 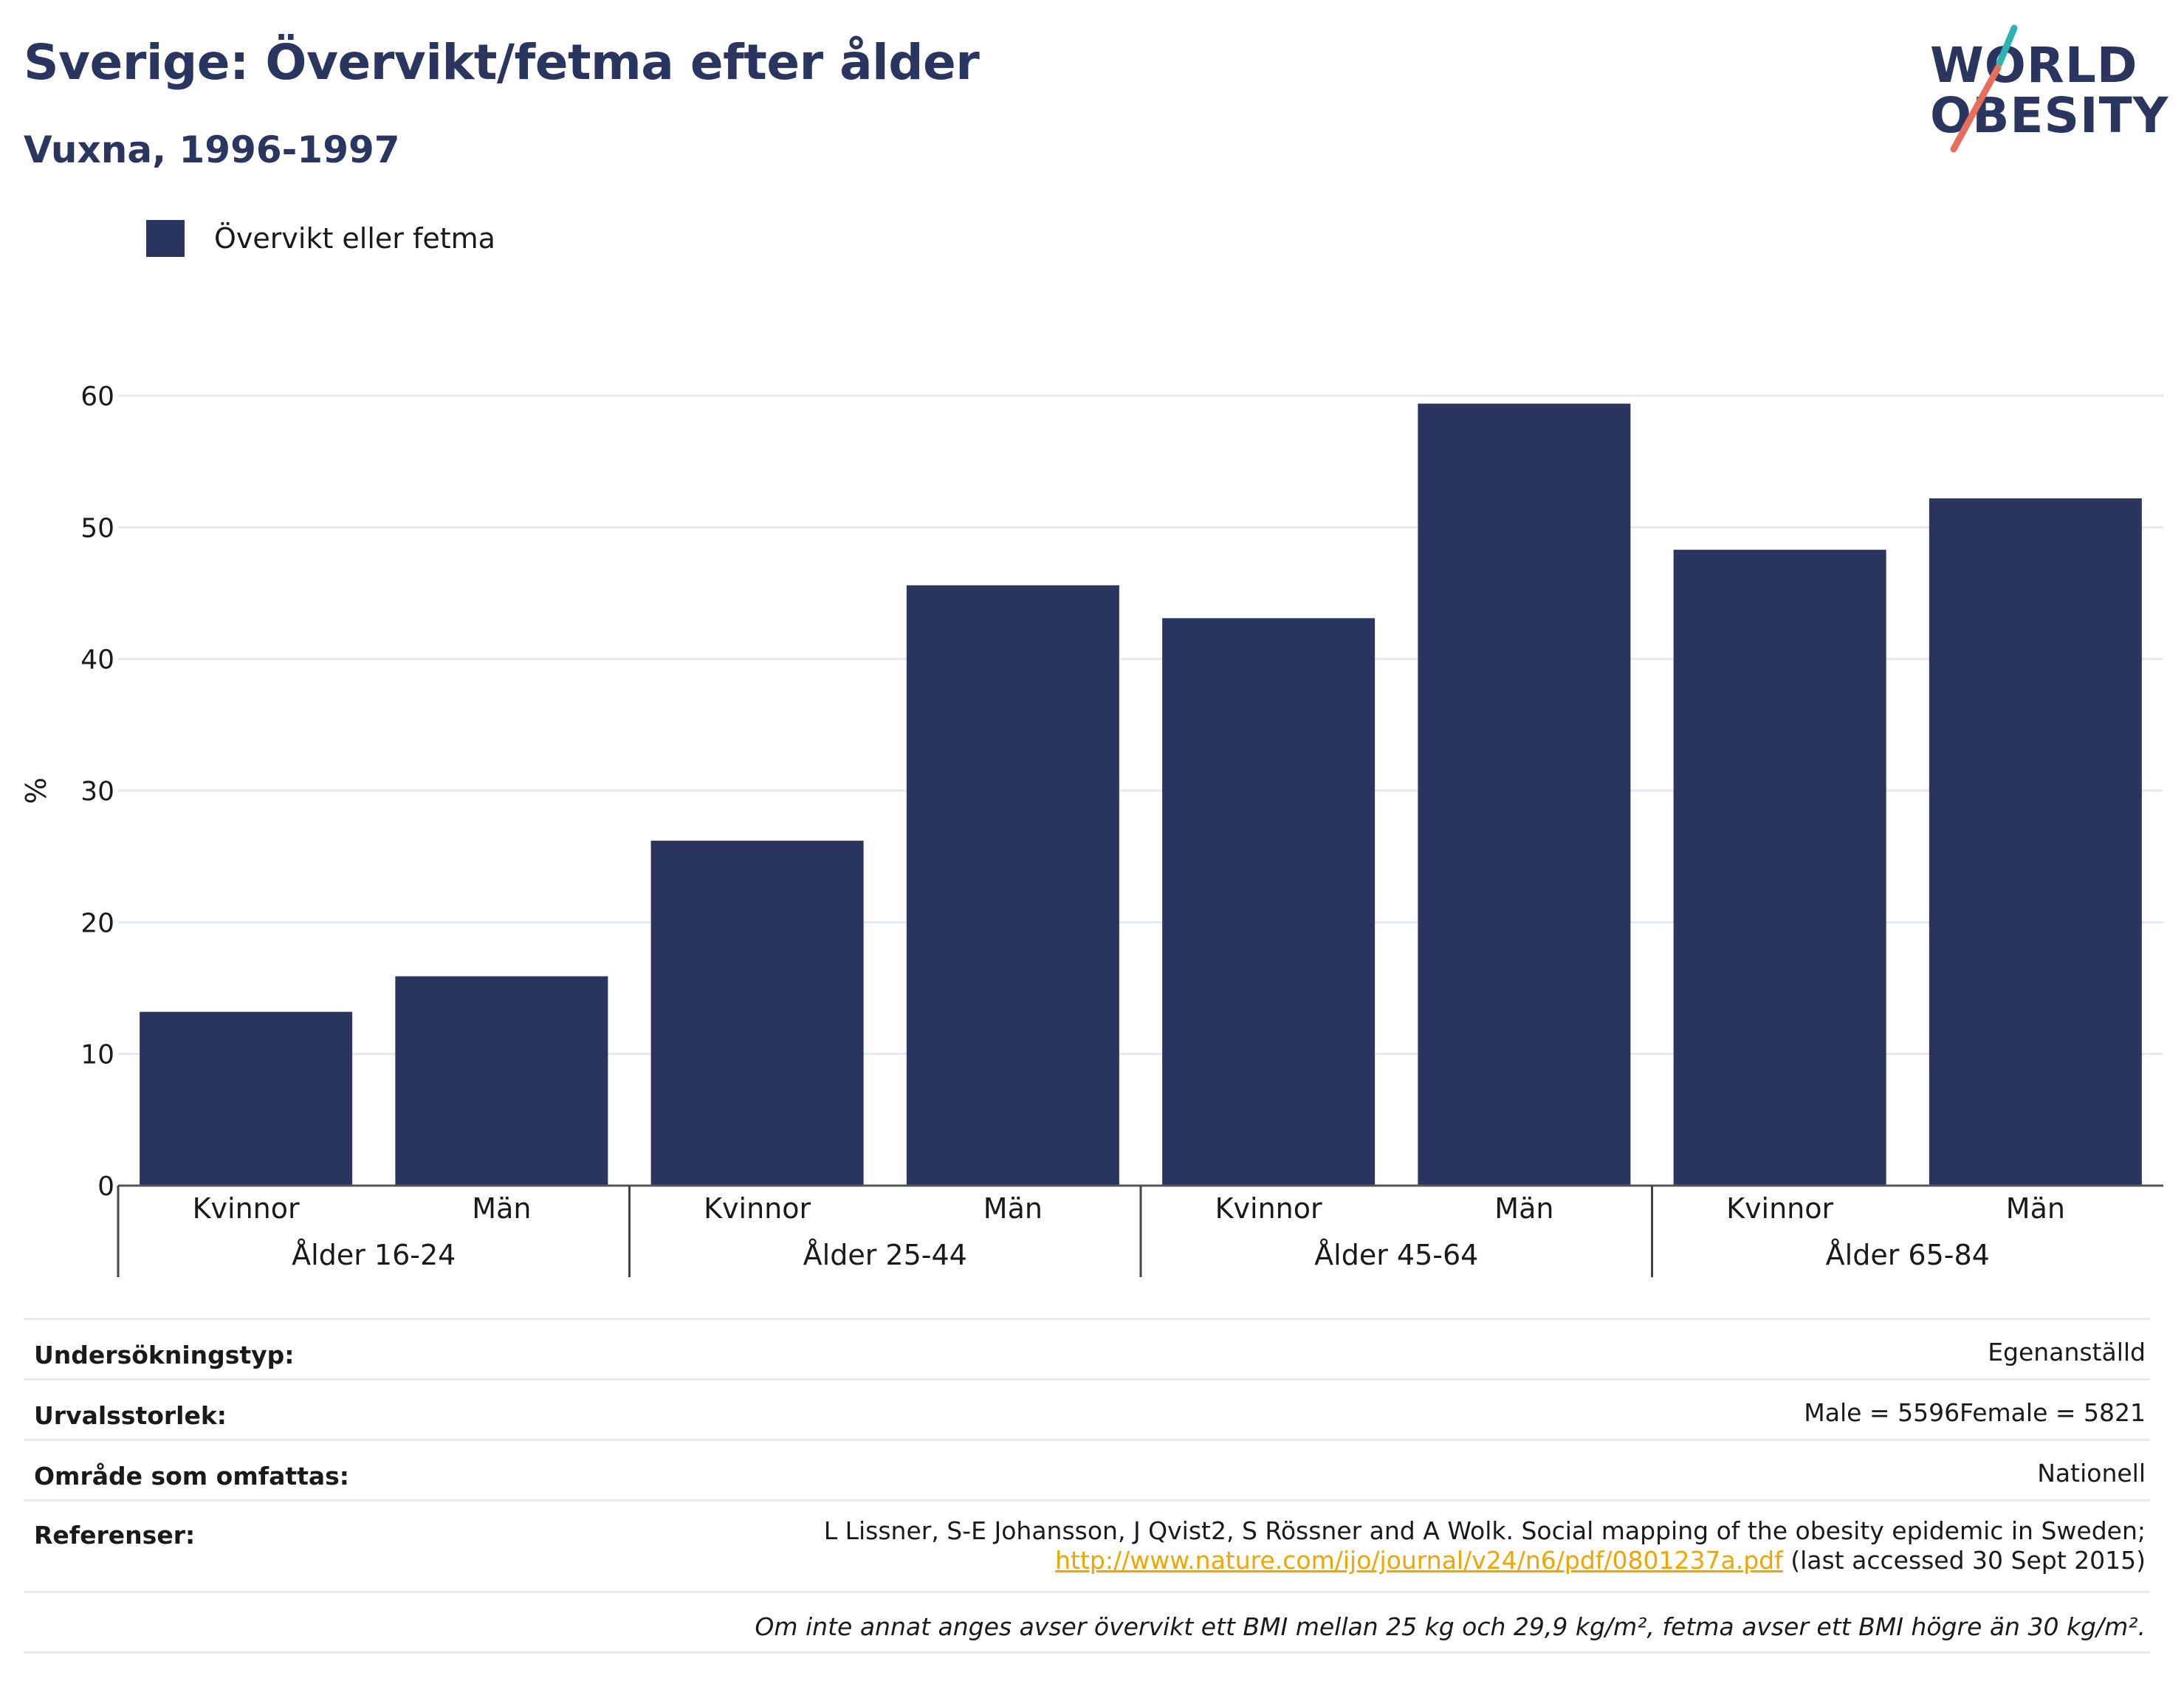 I want to click on x-group-label: Ålder 25-44, so click(x=885, y=1255).